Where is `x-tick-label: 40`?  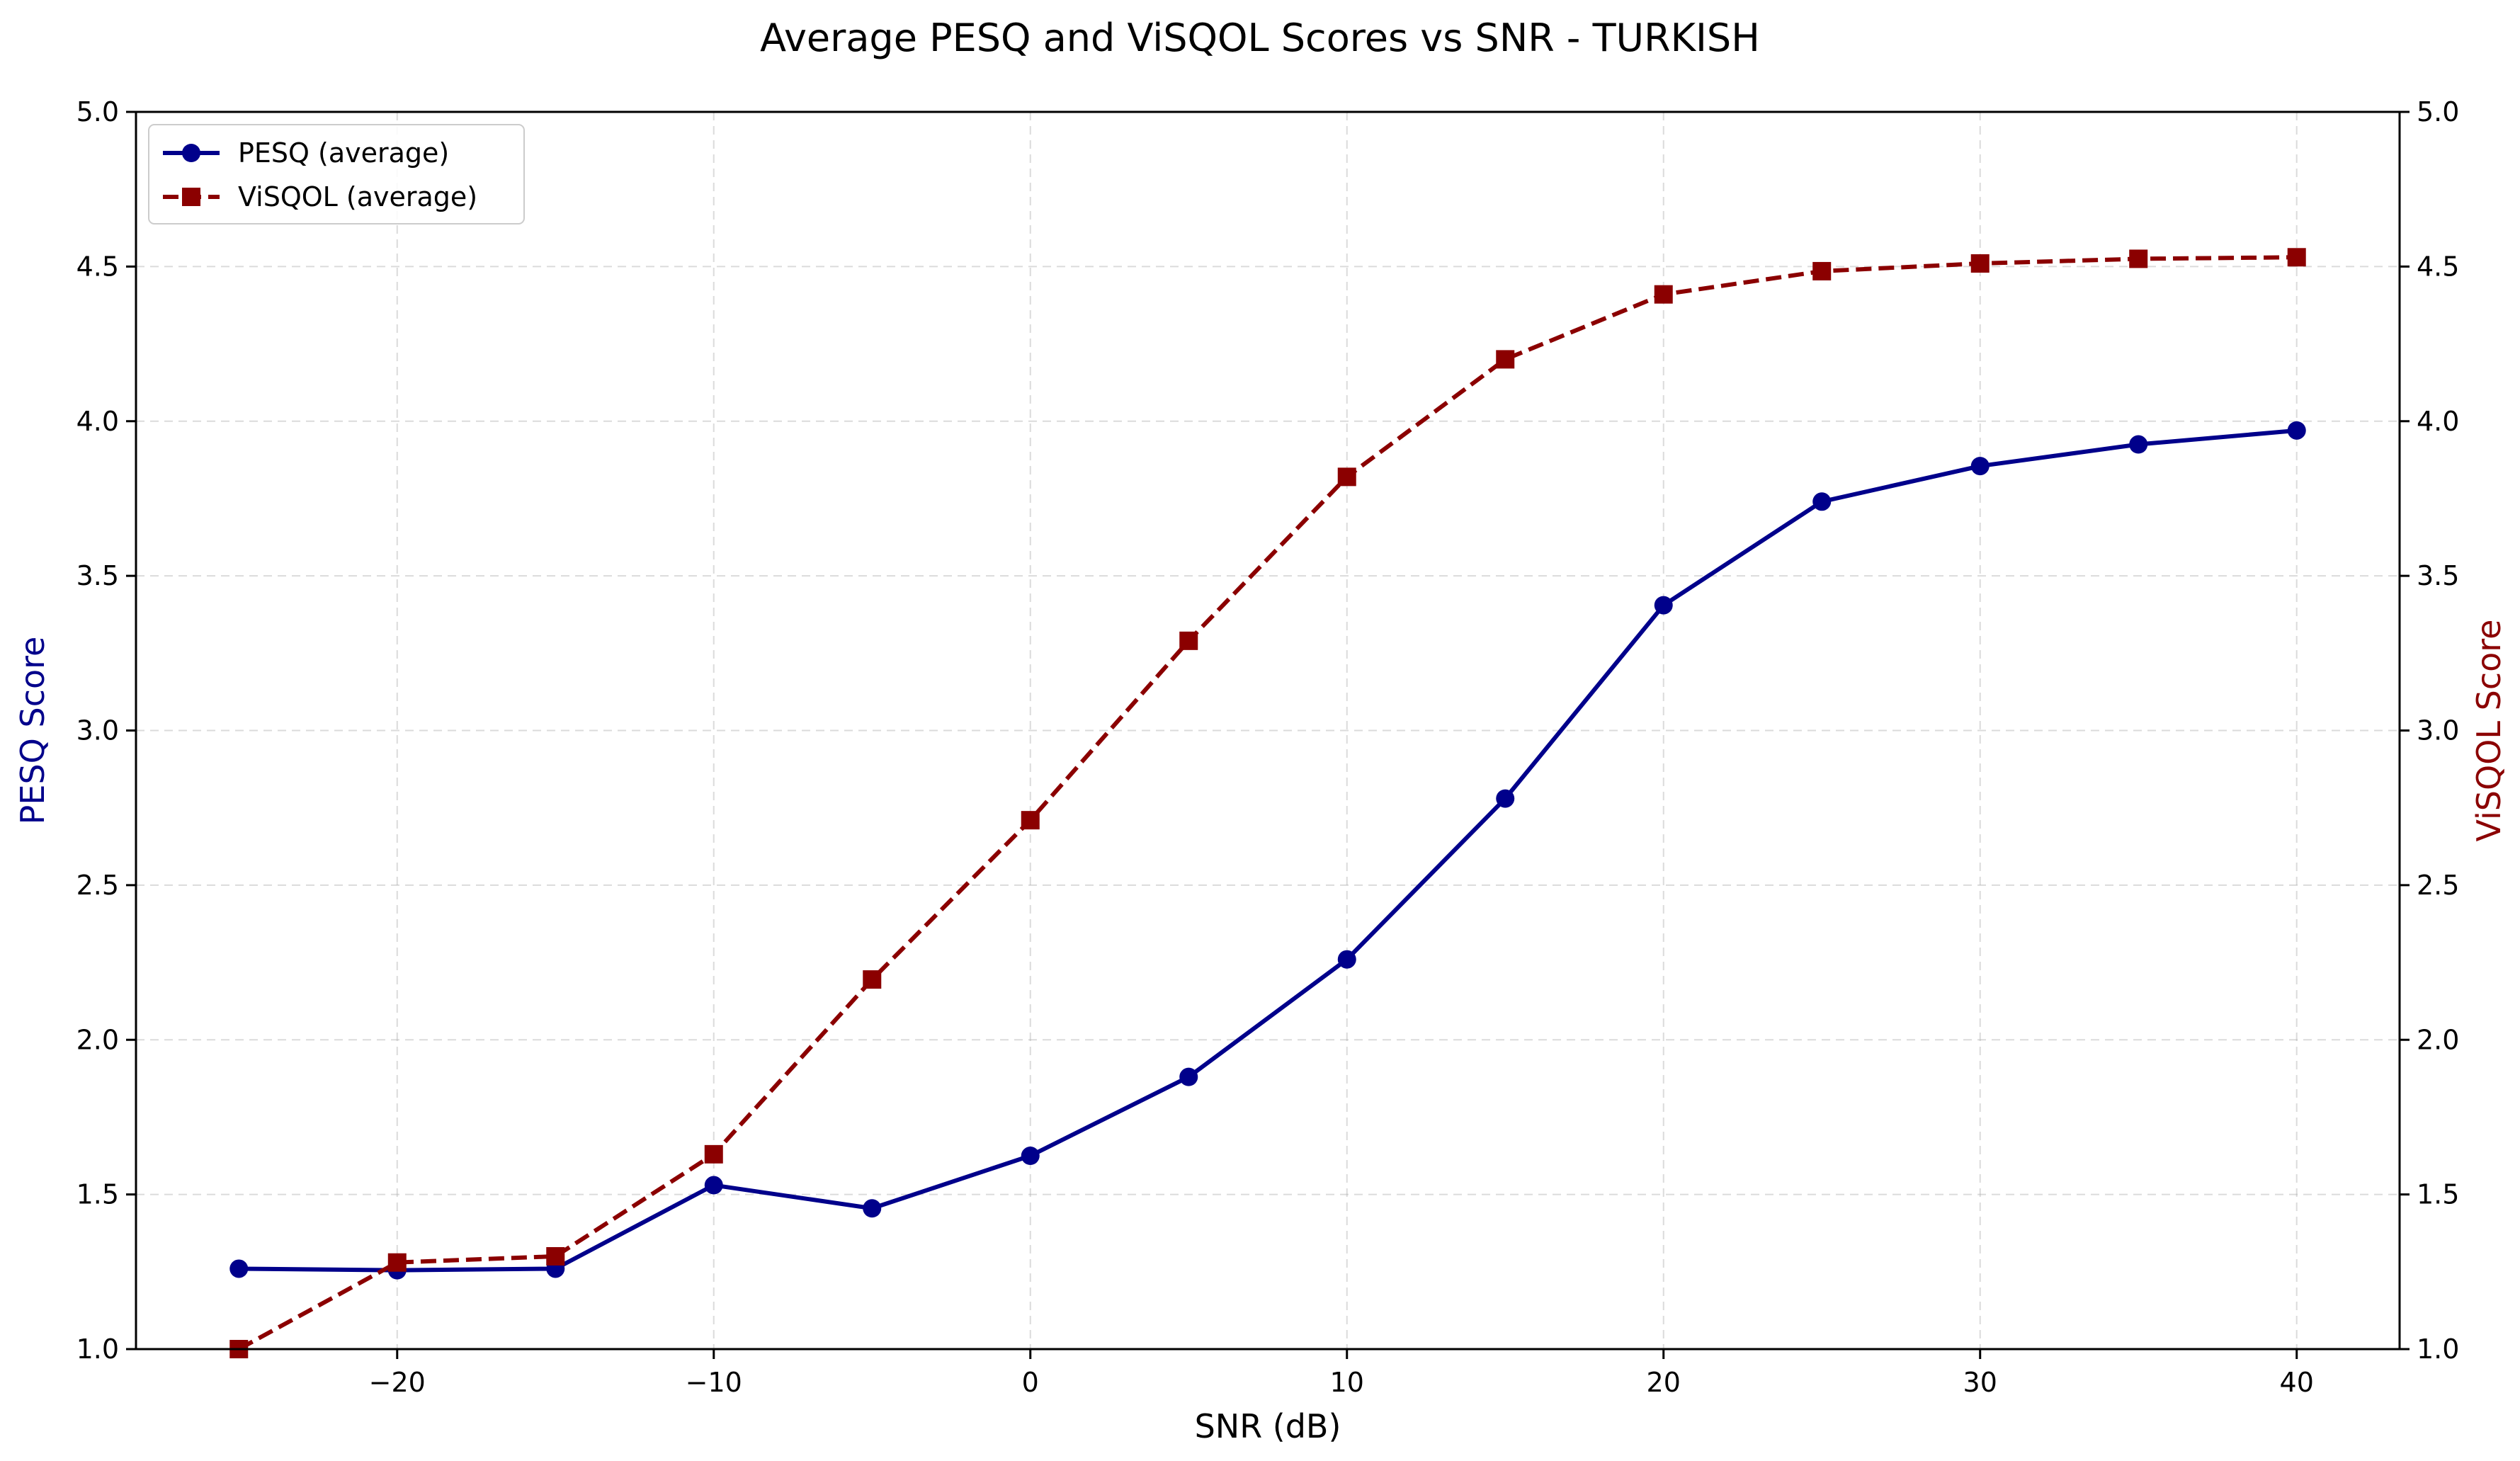
x-tick-label: 40 is located at coordinates (2297, 1382).